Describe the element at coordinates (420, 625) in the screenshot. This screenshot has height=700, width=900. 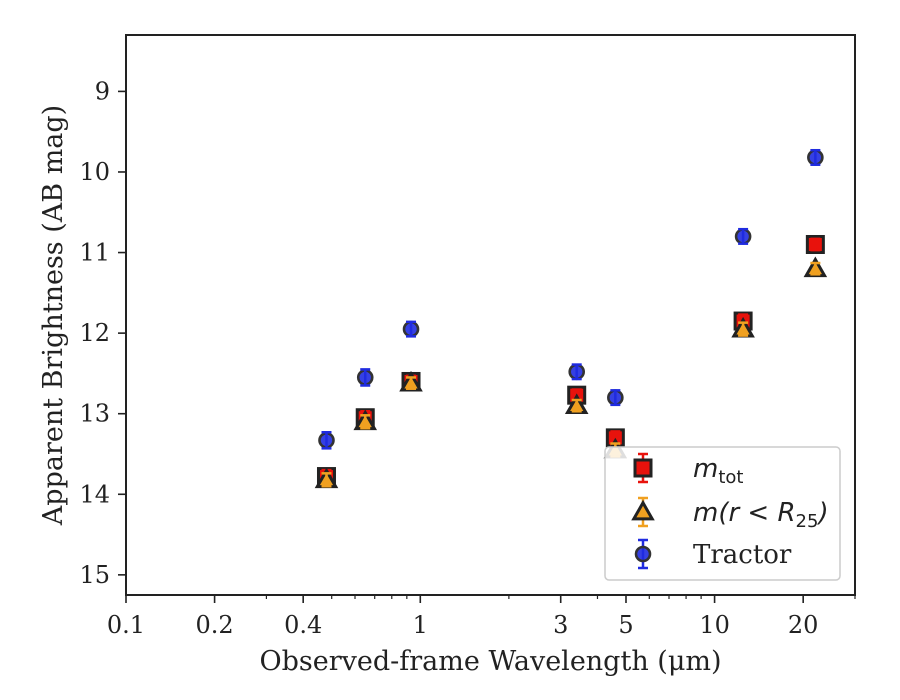
I see `x-tick-label: 1` at that location.